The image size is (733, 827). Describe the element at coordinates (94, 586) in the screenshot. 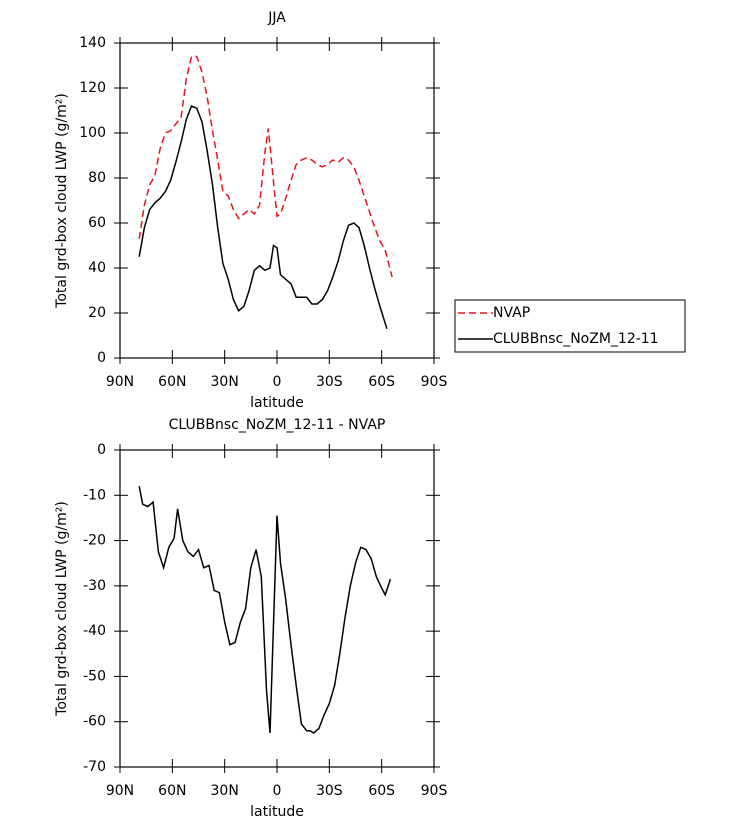

I see `y-tick-label: -30` at that location.